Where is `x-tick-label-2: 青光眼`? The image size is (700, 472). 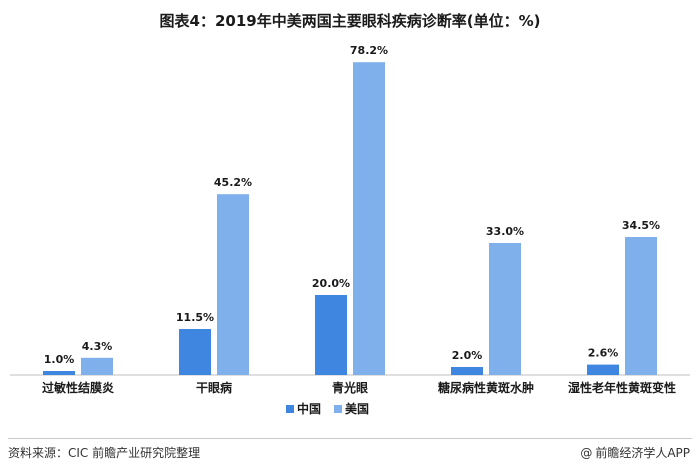 x-tick-label-2: 青光眼 is located at coordinates (350, 387).